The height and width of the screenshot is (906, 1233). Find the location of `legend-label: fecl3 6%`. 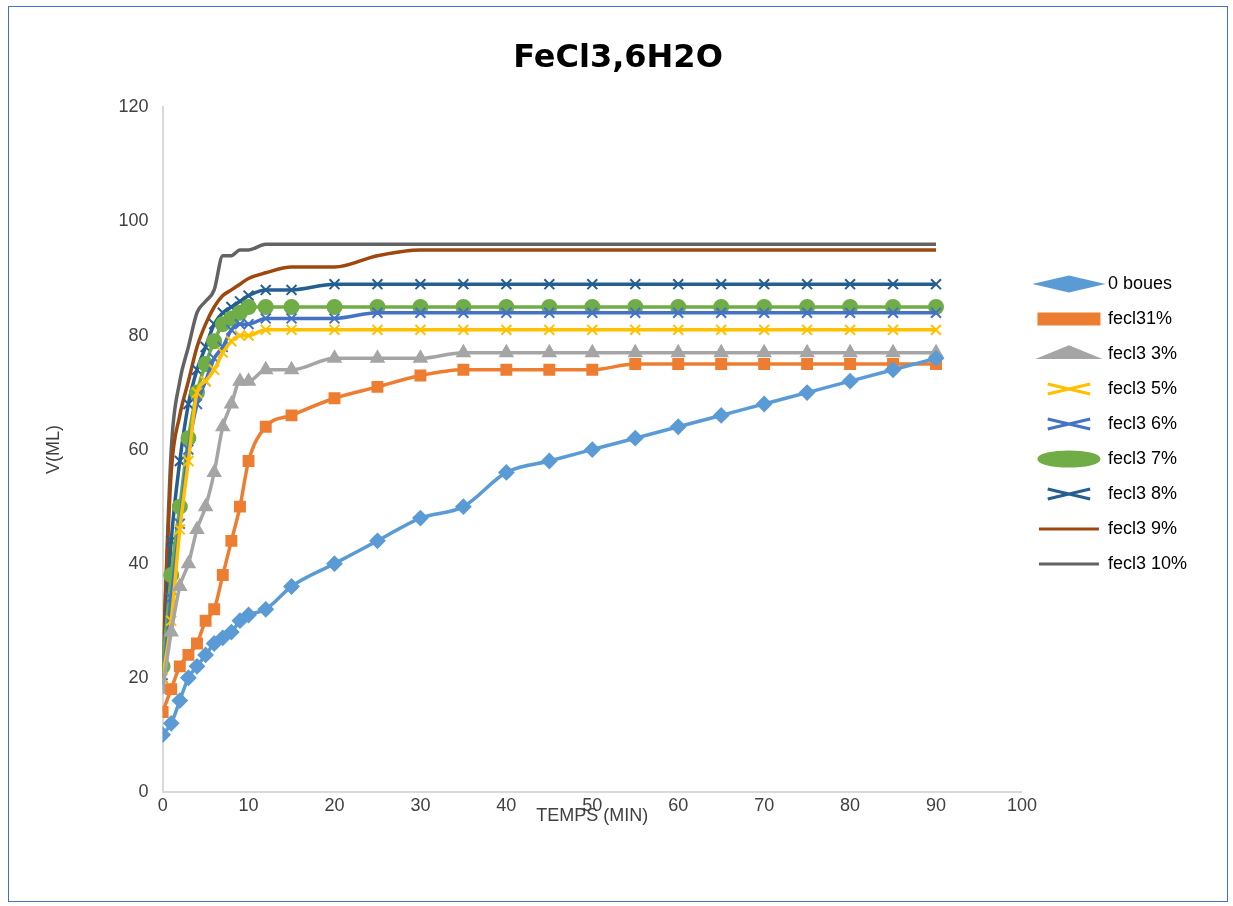

legend-label: fecl3 6% is located at coordinates (1142, 422).